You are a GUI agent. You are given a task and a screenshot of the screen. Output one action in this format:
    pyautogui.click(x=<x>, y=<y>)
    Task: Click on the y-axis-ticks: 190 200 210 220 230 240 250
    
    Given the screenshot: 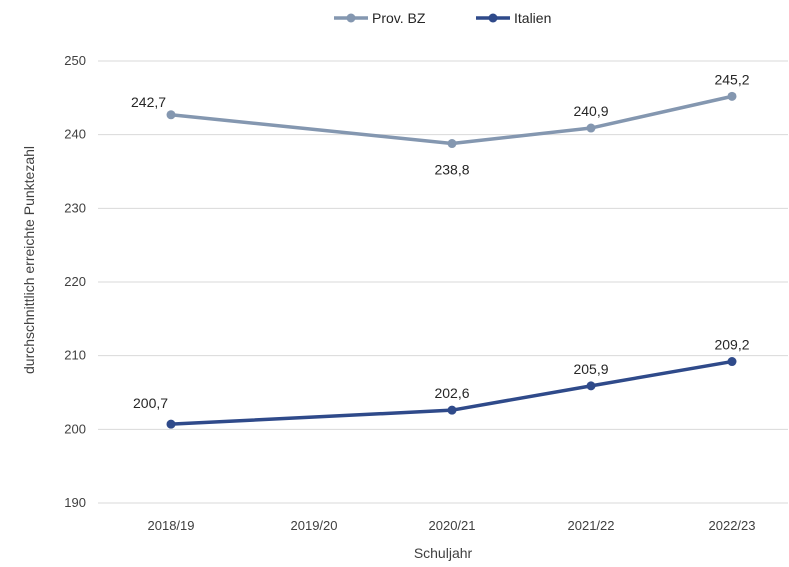 What is the action you would take?
    pyautogui.click(x=75, y=281)
    